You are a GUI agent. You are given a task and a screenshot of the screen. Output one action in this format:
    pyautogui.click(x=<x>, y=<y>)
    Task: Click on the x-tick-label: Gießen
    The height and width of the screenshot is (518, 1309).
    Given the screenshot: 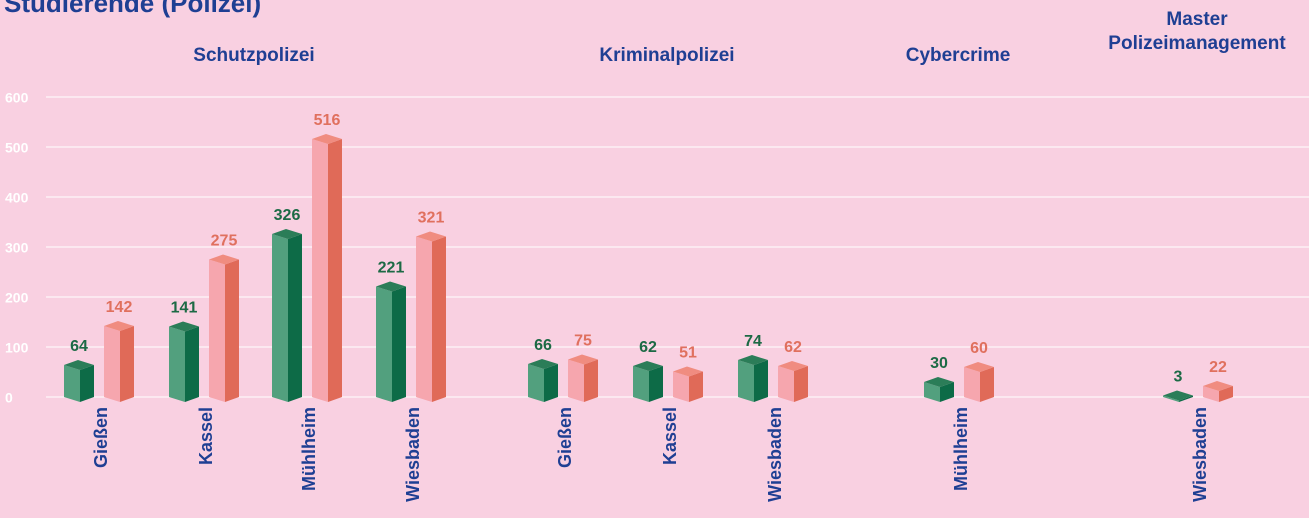 What is the action you would take?
    pyautogui.click(x=101, y=437)
    